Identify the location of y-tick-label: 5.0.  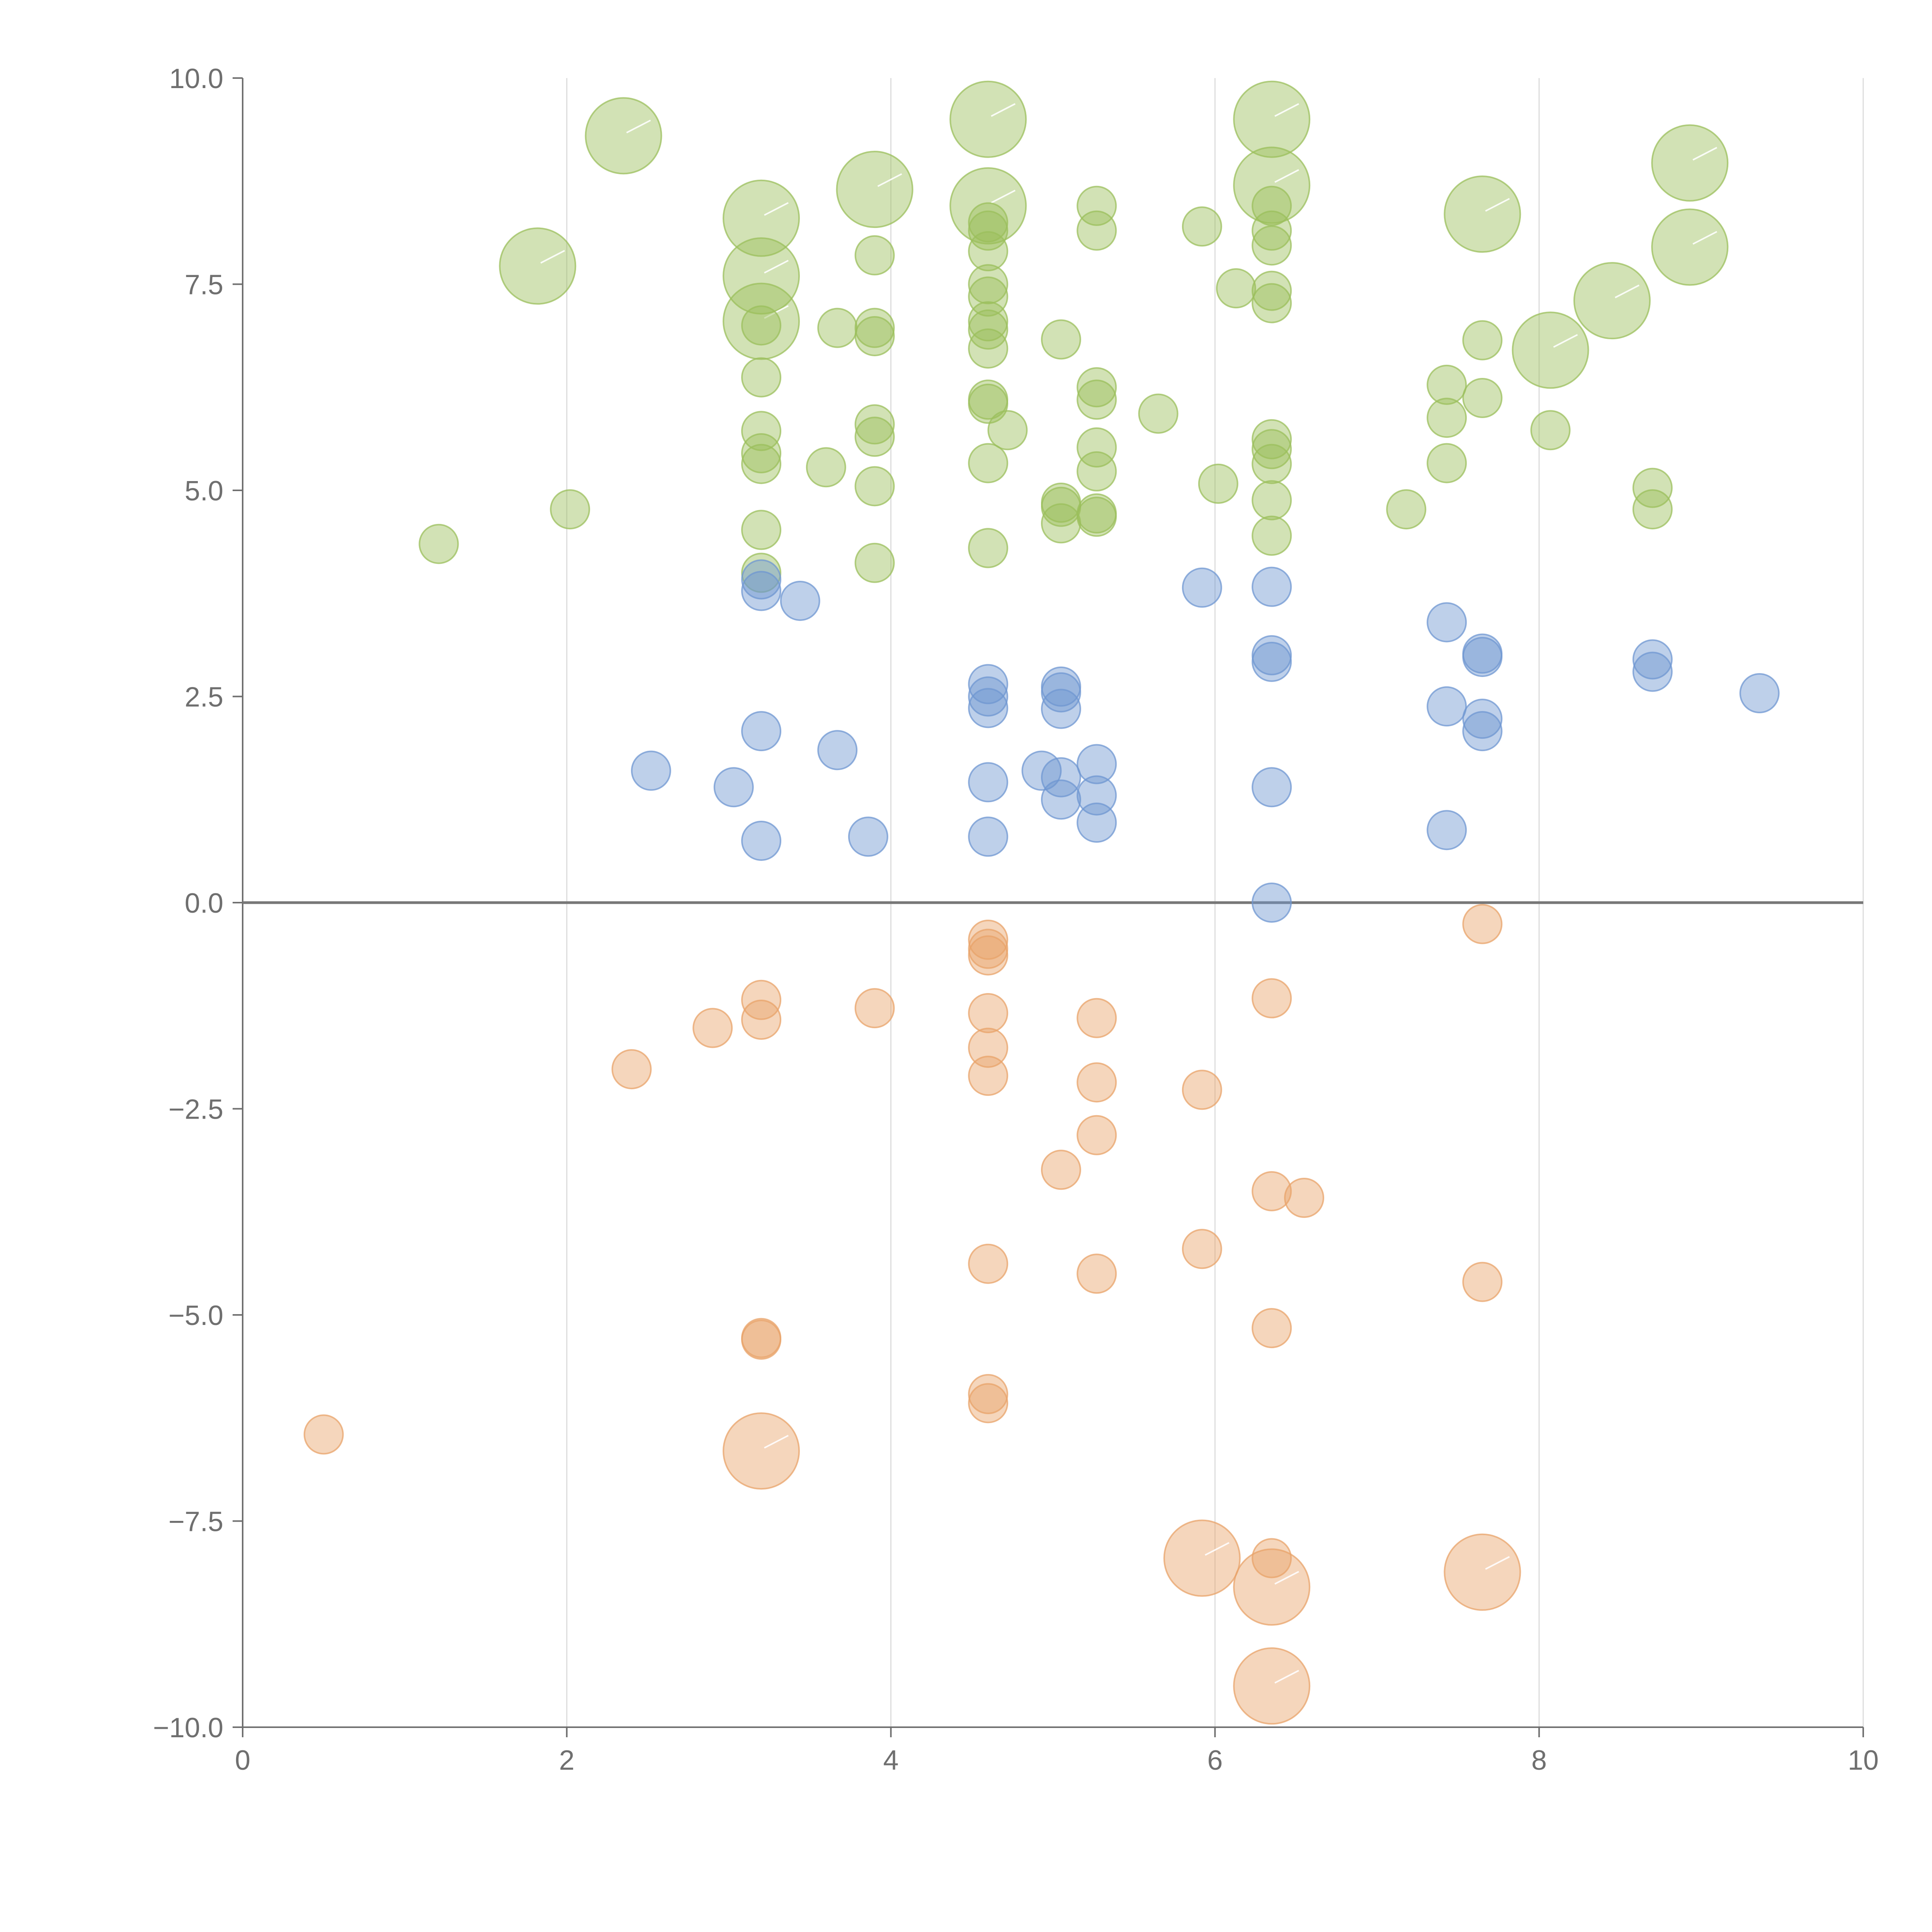
(204, 492).